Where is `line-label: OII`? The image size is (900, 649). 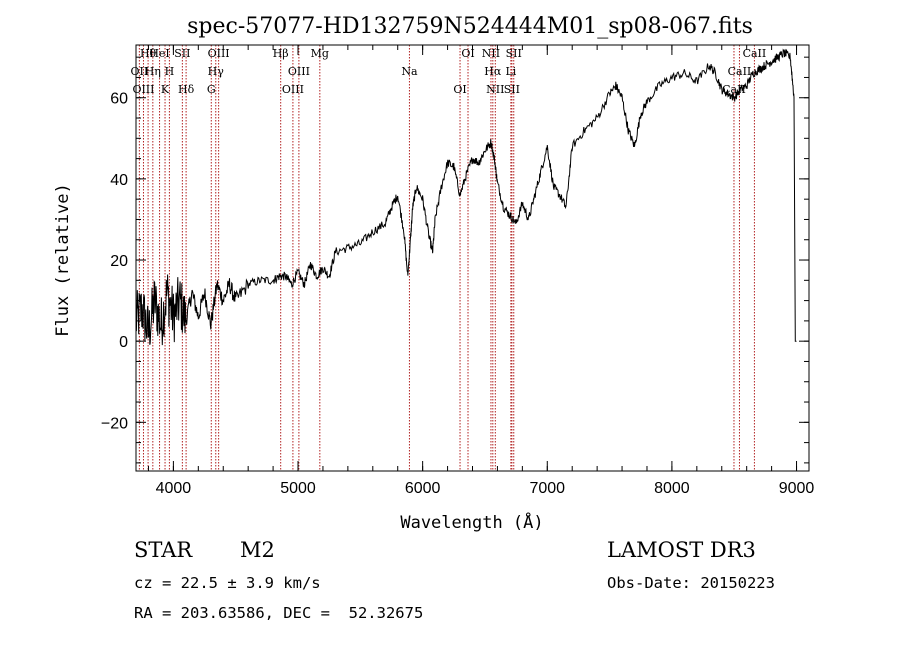 line-label: OII is located at coordinates (140, 71).